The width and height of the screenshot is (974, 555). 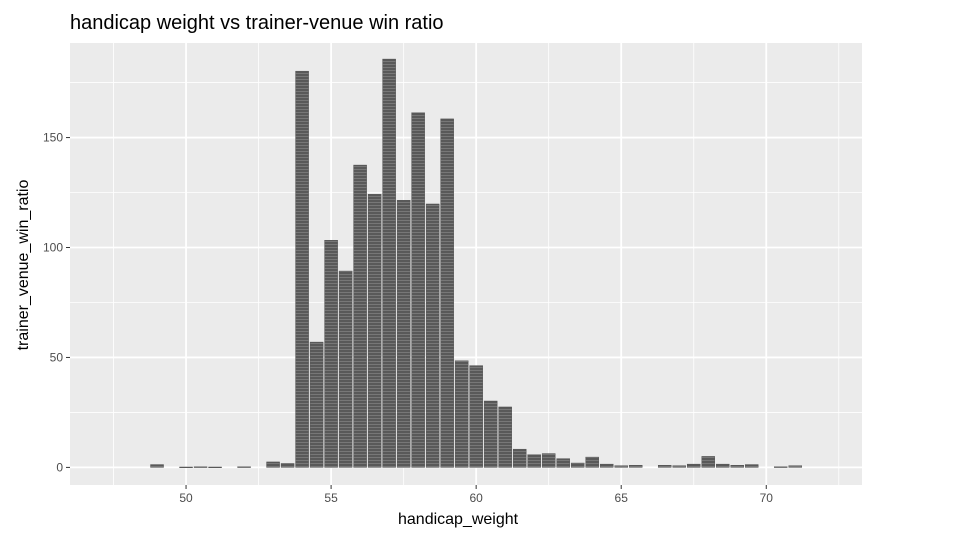 I want to click on x-tick-label: 50, so click(x=186, y=498).